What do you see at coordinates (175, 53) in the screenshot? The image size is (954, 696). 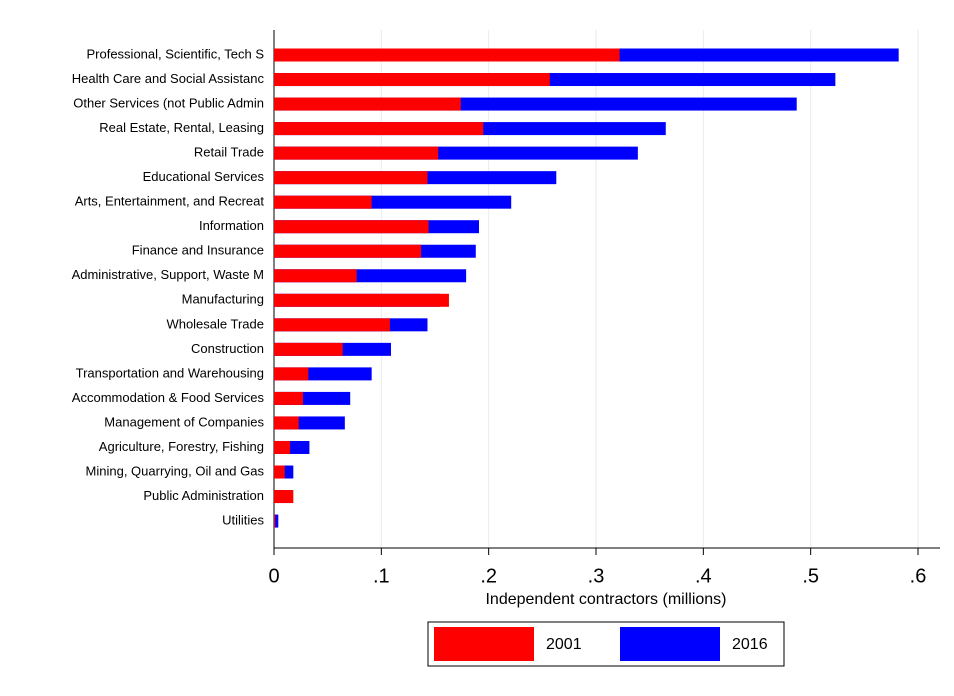 I see `y-tick-label: Professional, Scientific, Tech S` at bounding box center [175, 53].